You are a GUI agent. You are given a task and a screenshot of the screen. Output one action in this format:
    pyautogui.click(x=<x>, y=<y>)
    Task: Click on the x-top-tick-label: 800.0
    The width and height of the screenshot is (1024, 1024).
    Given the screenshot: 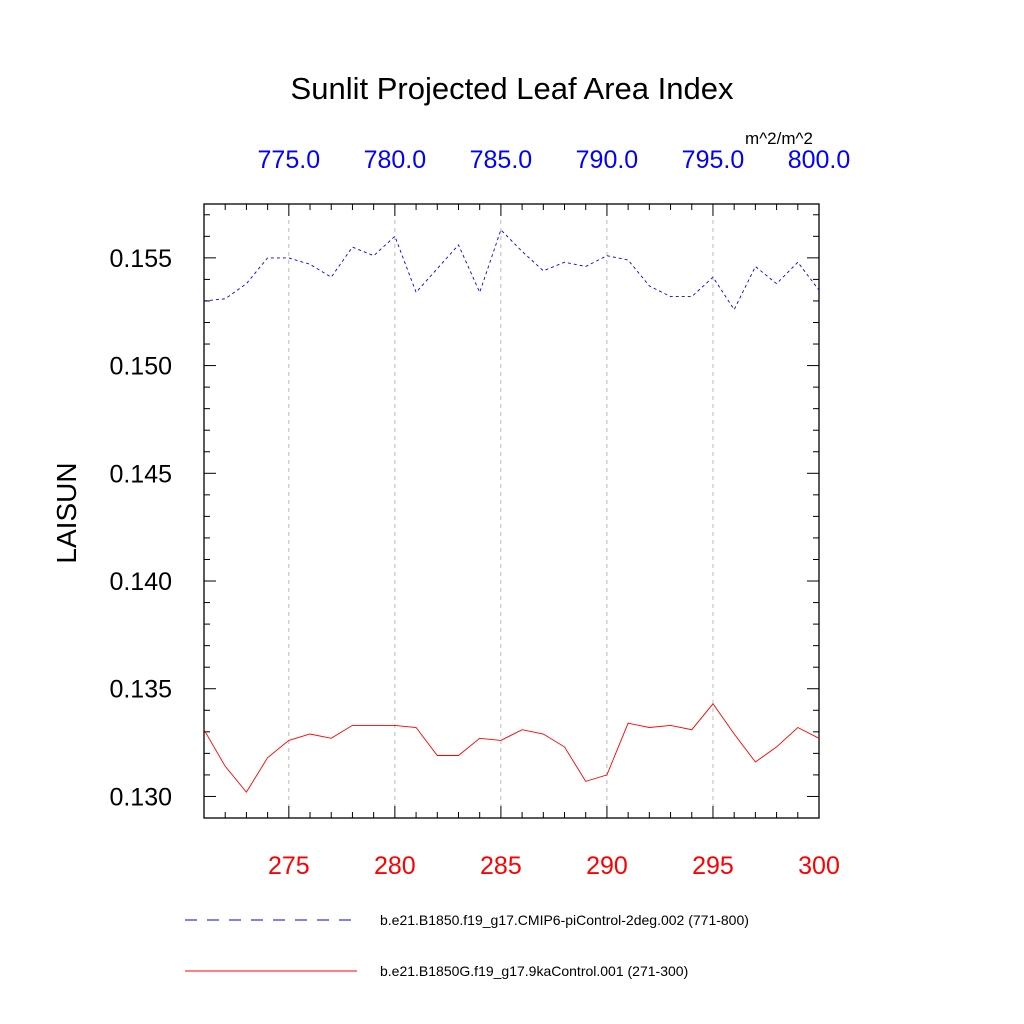 What is the action you would take?
    pyautogui.click(x=819, y=160)
    